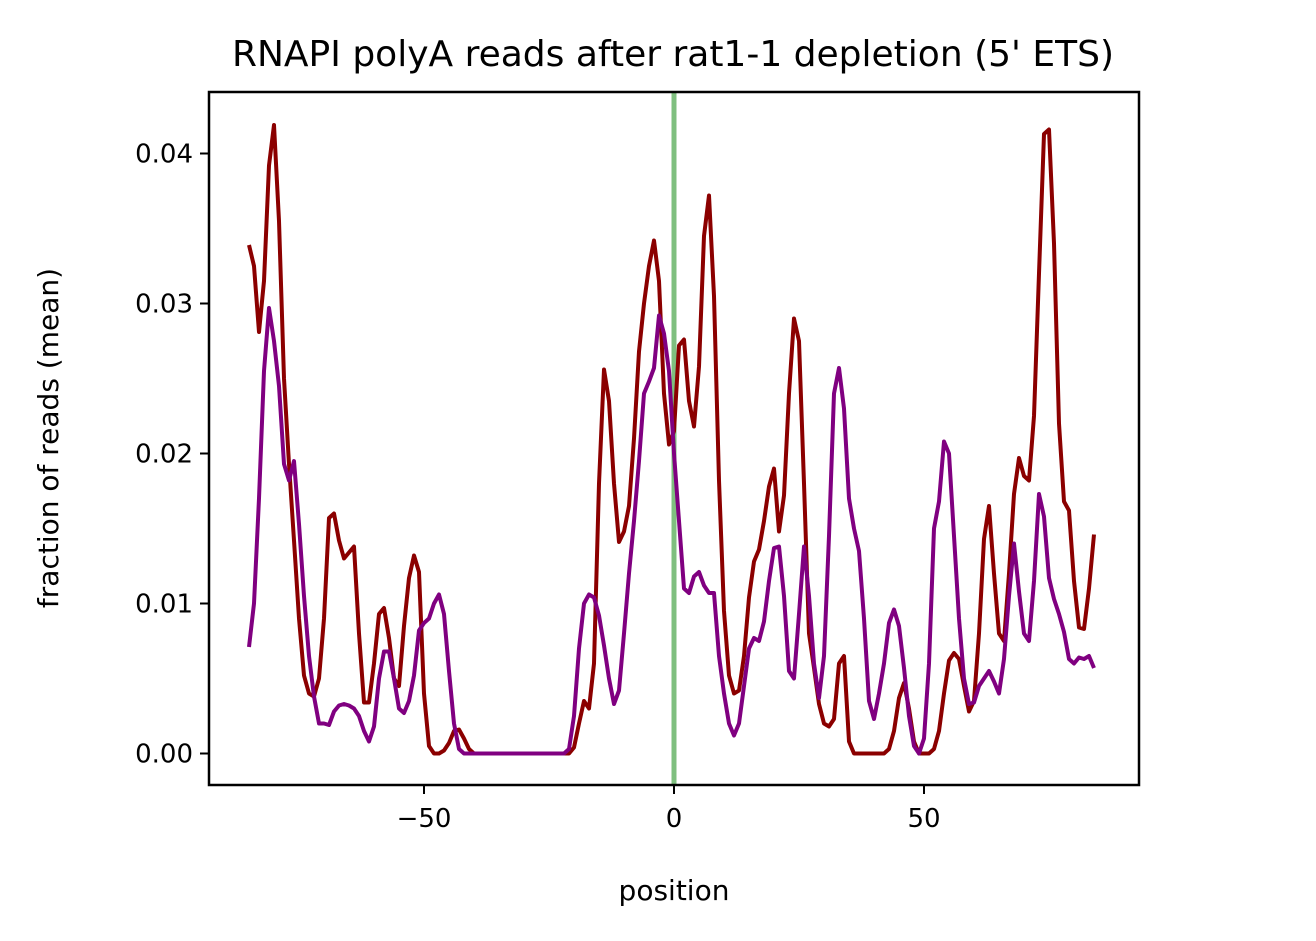 This screenshot has height=941, width=1316. I want to click on x-tick-label: −50, so click(424, 819).